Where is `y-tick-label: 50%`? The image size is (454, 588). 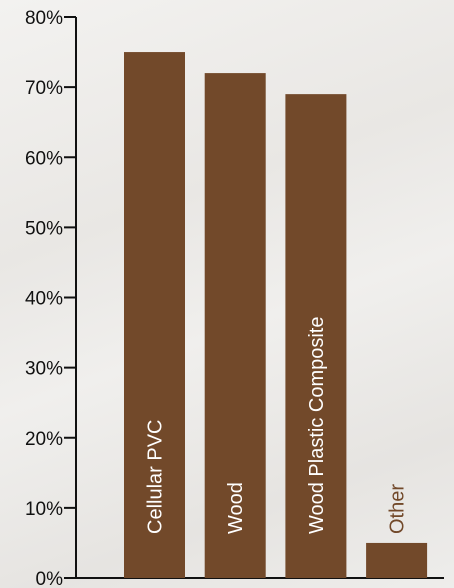 y-tick-label: 50% is located at coordinates (44, 228).